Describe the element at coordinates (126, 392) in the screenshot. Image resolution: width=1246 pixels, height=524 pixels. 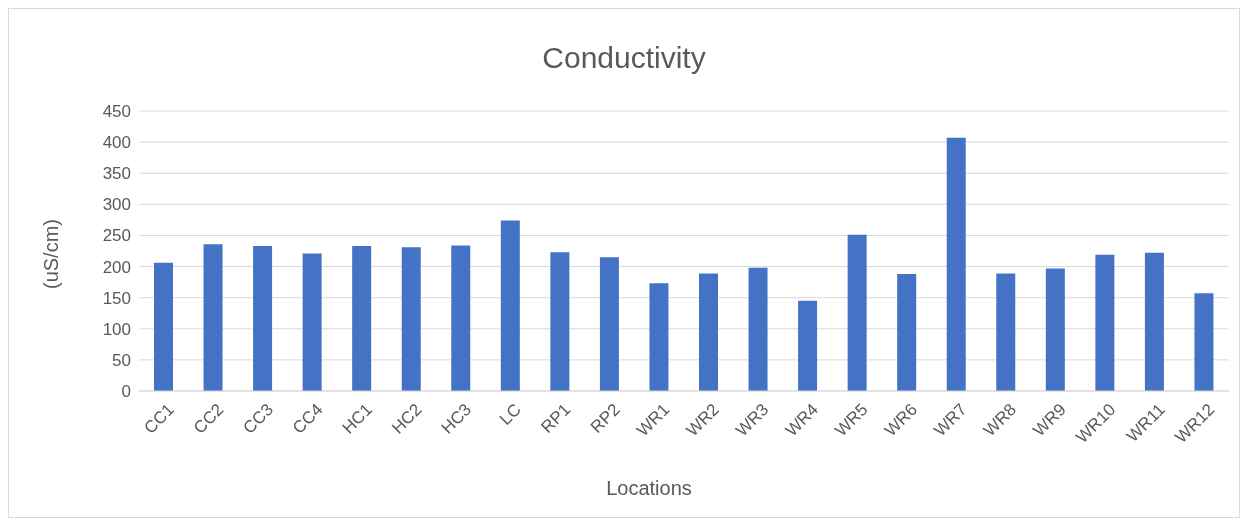
I see `y-tick-label: 0` at that location.